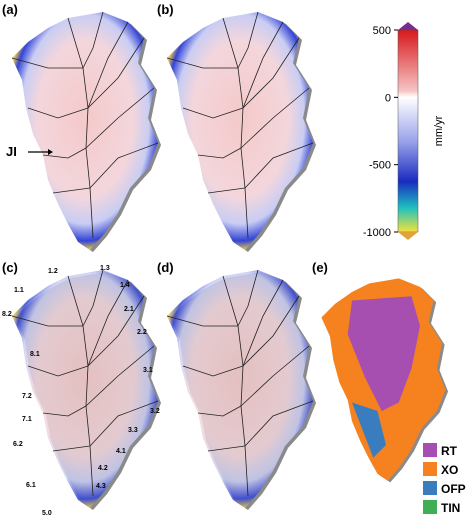  I want to click on colorbar-bottom, so click(408, 236).